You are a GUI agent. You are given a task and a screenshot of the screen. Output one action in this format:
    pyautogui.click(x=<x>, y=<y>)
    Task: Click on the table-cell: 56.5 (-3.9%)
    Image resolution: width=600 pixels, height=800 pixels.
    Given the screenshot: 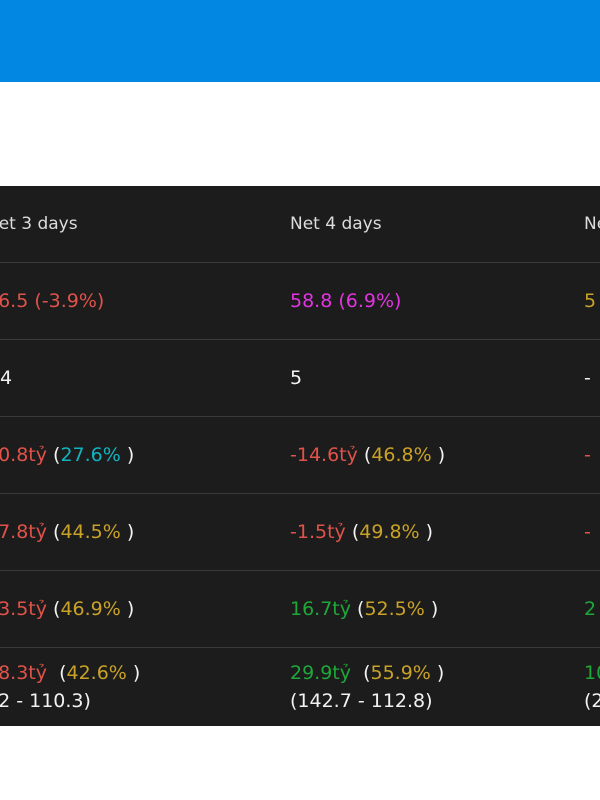 What is the action you would take?
    pyautogui.click(x=52, y=301)
    